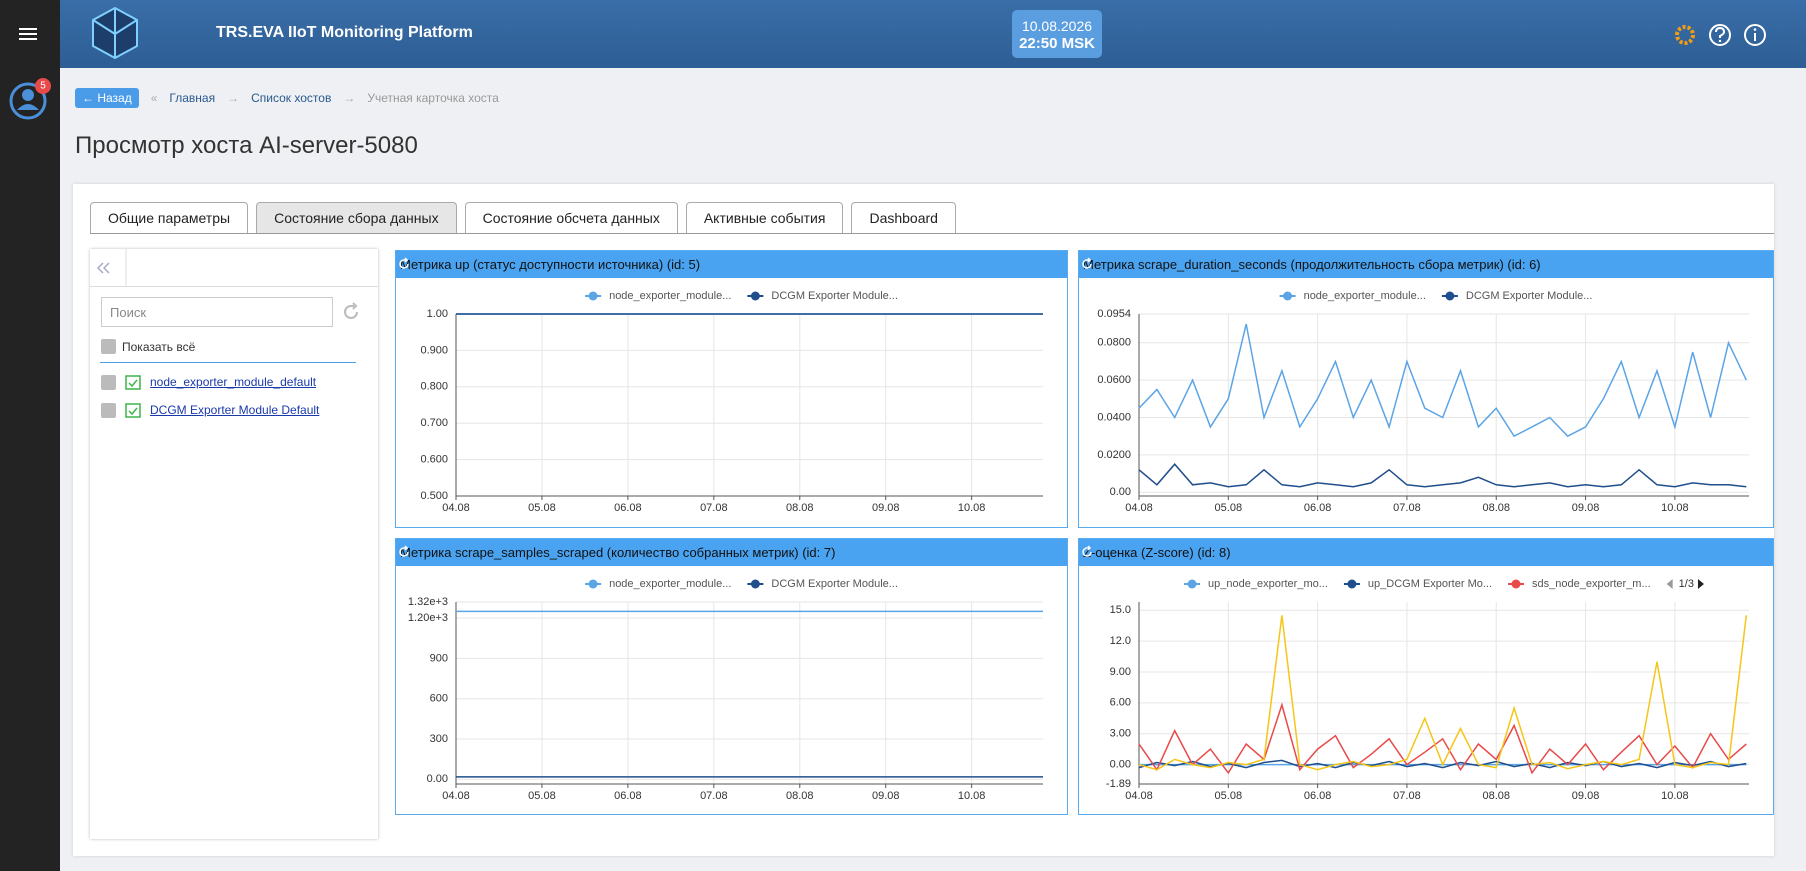 This screenshot has height=871, width=1806. What do you see at coordinates (428, 602) in the screenshot?
I see `y-tick-label: 1.32e+3` at bounding box center [428, 602].